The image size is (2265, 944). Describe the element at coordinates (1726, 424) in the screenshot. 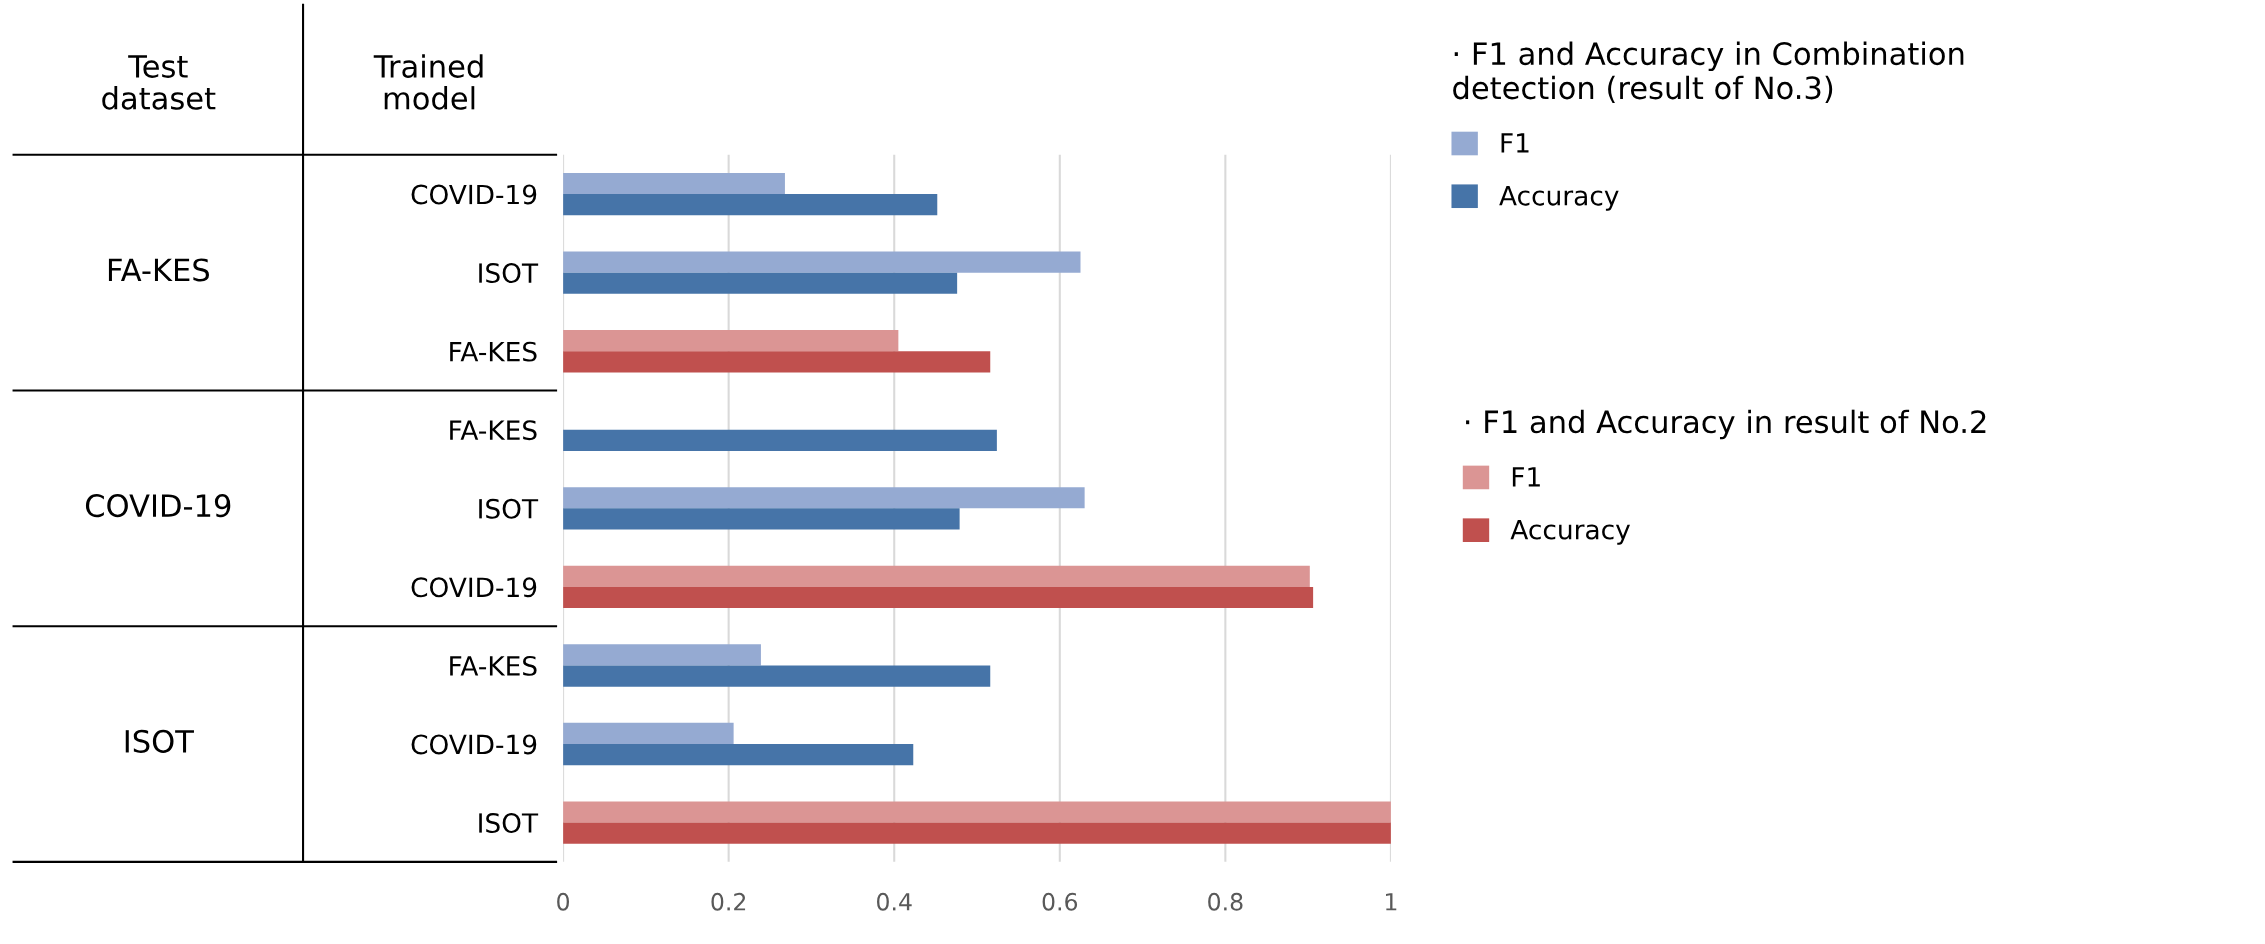

I see `text: · F1 and Accuracy in result of No.2` at that location.